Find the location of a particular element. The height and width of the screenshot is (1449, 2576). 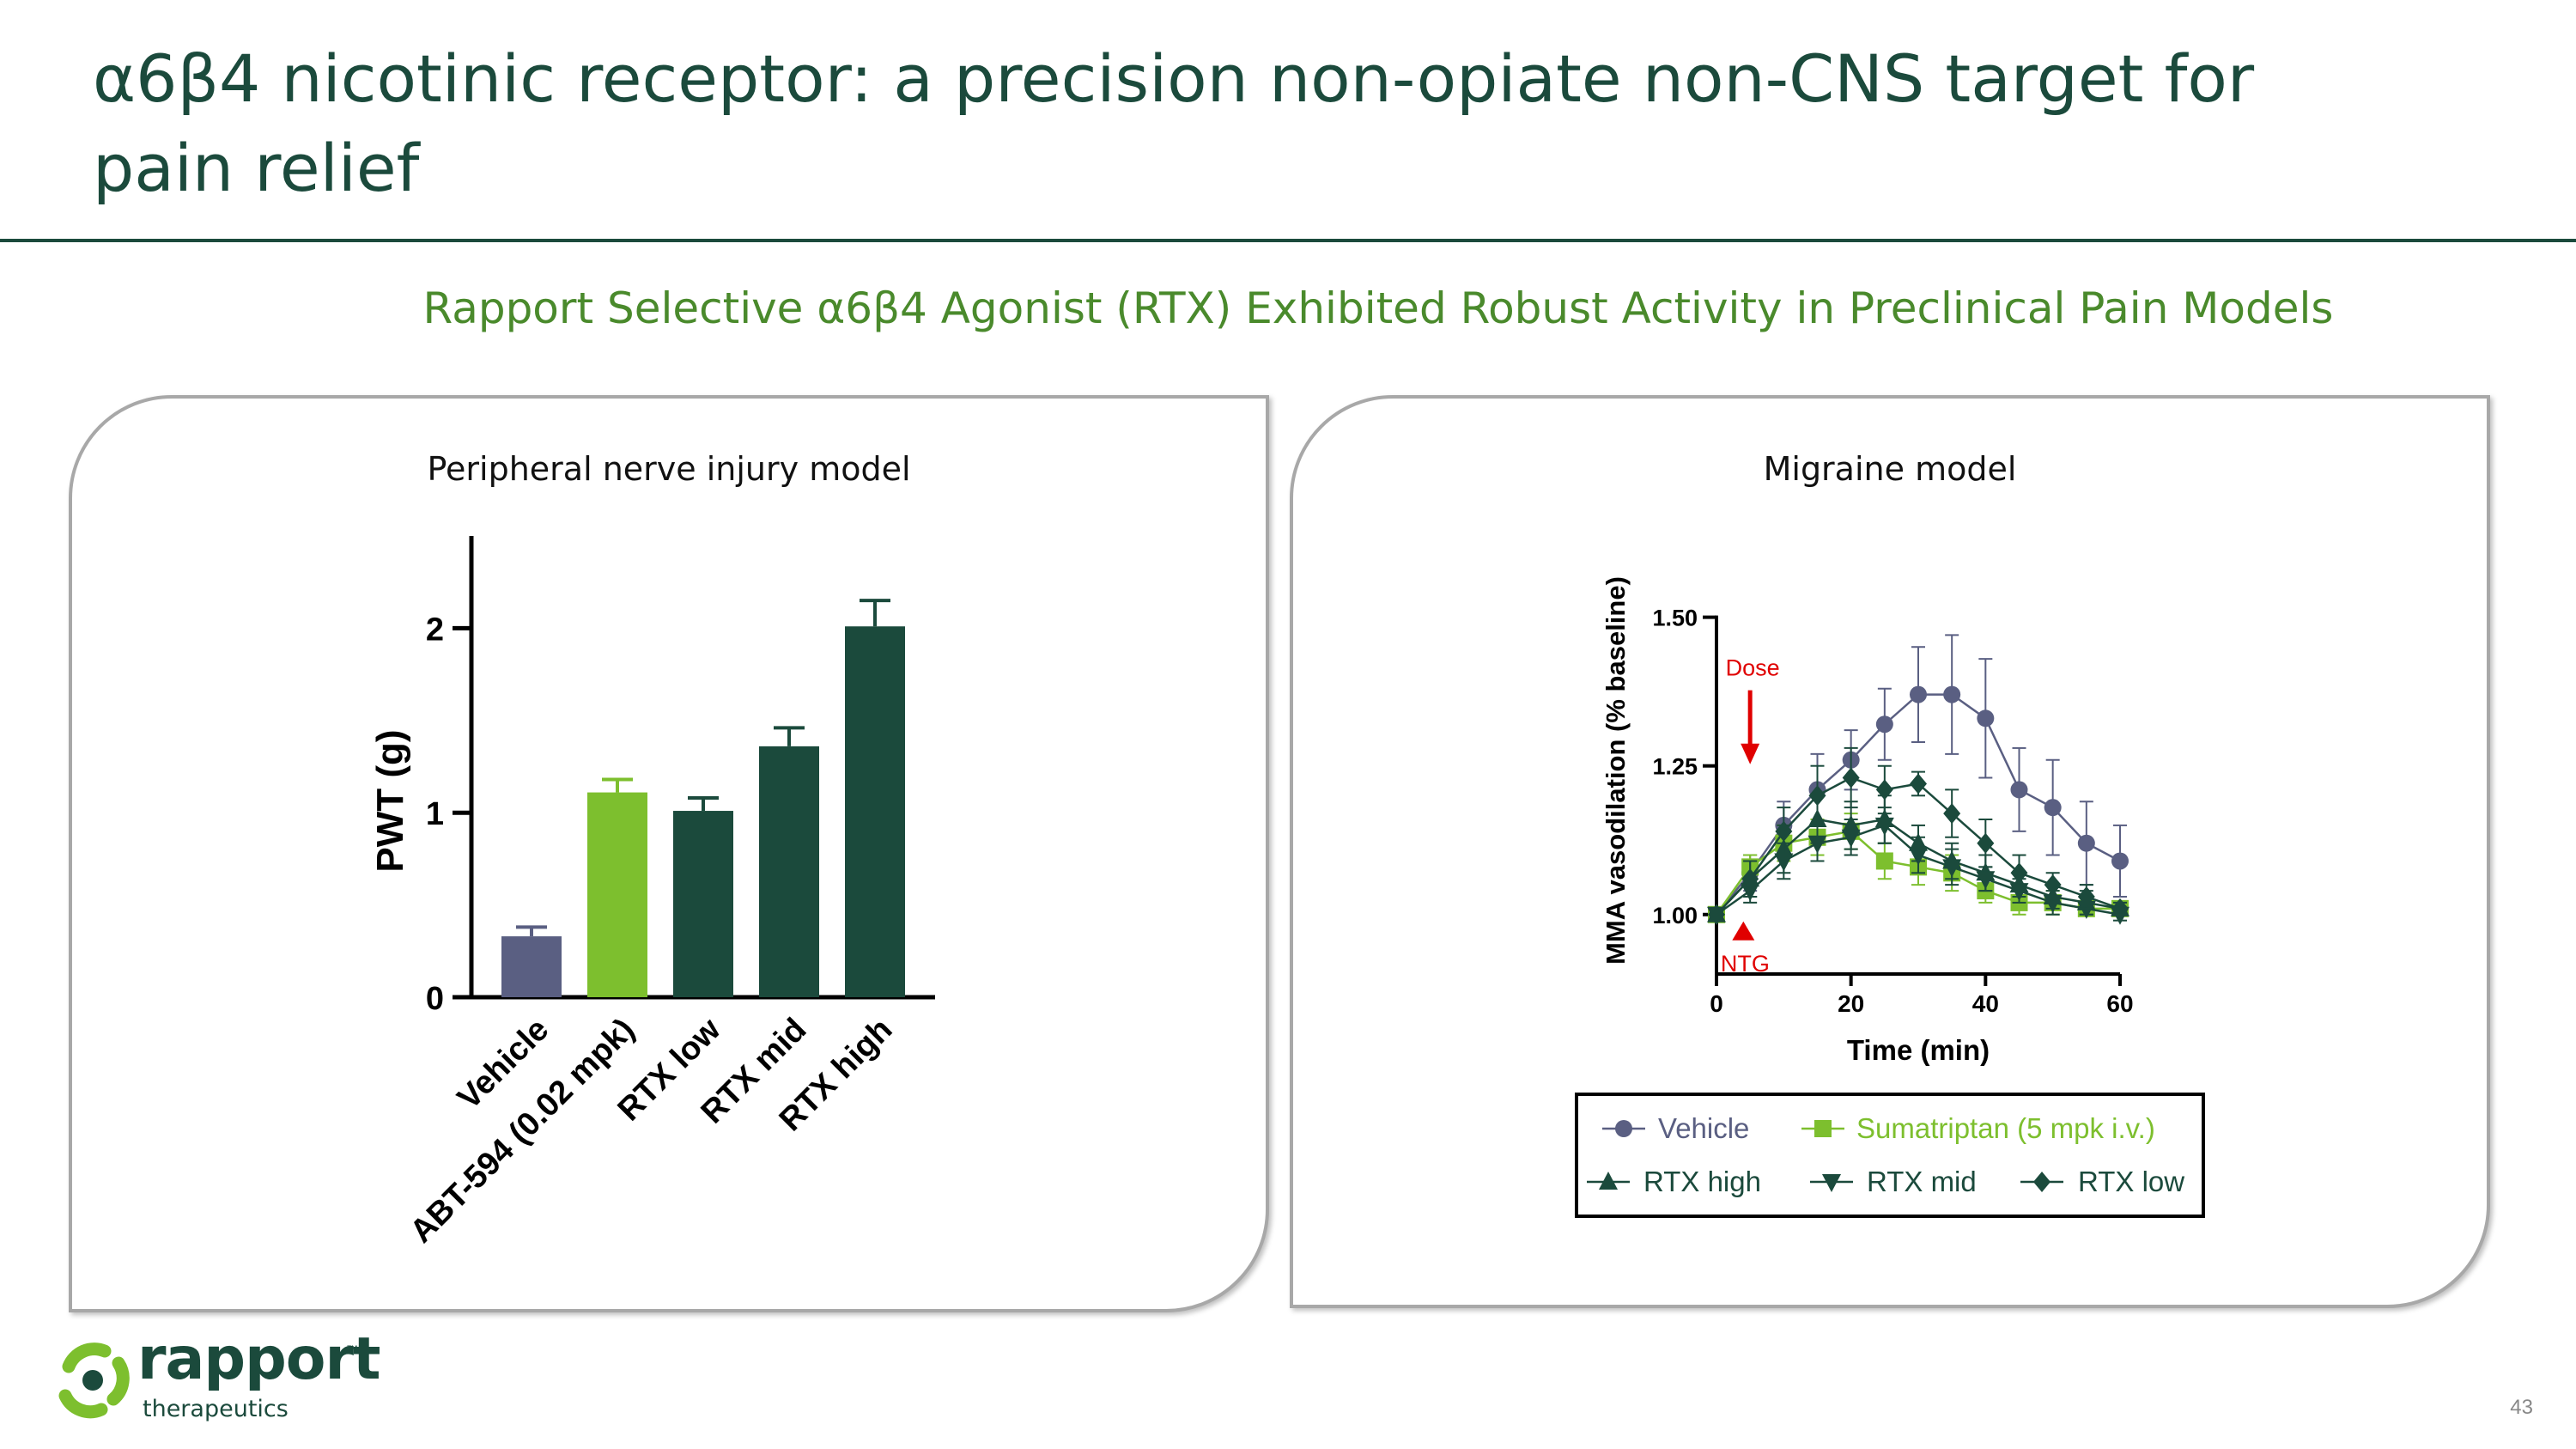

logo-tagline: therapeutics is located at coordinates (216, 1409).